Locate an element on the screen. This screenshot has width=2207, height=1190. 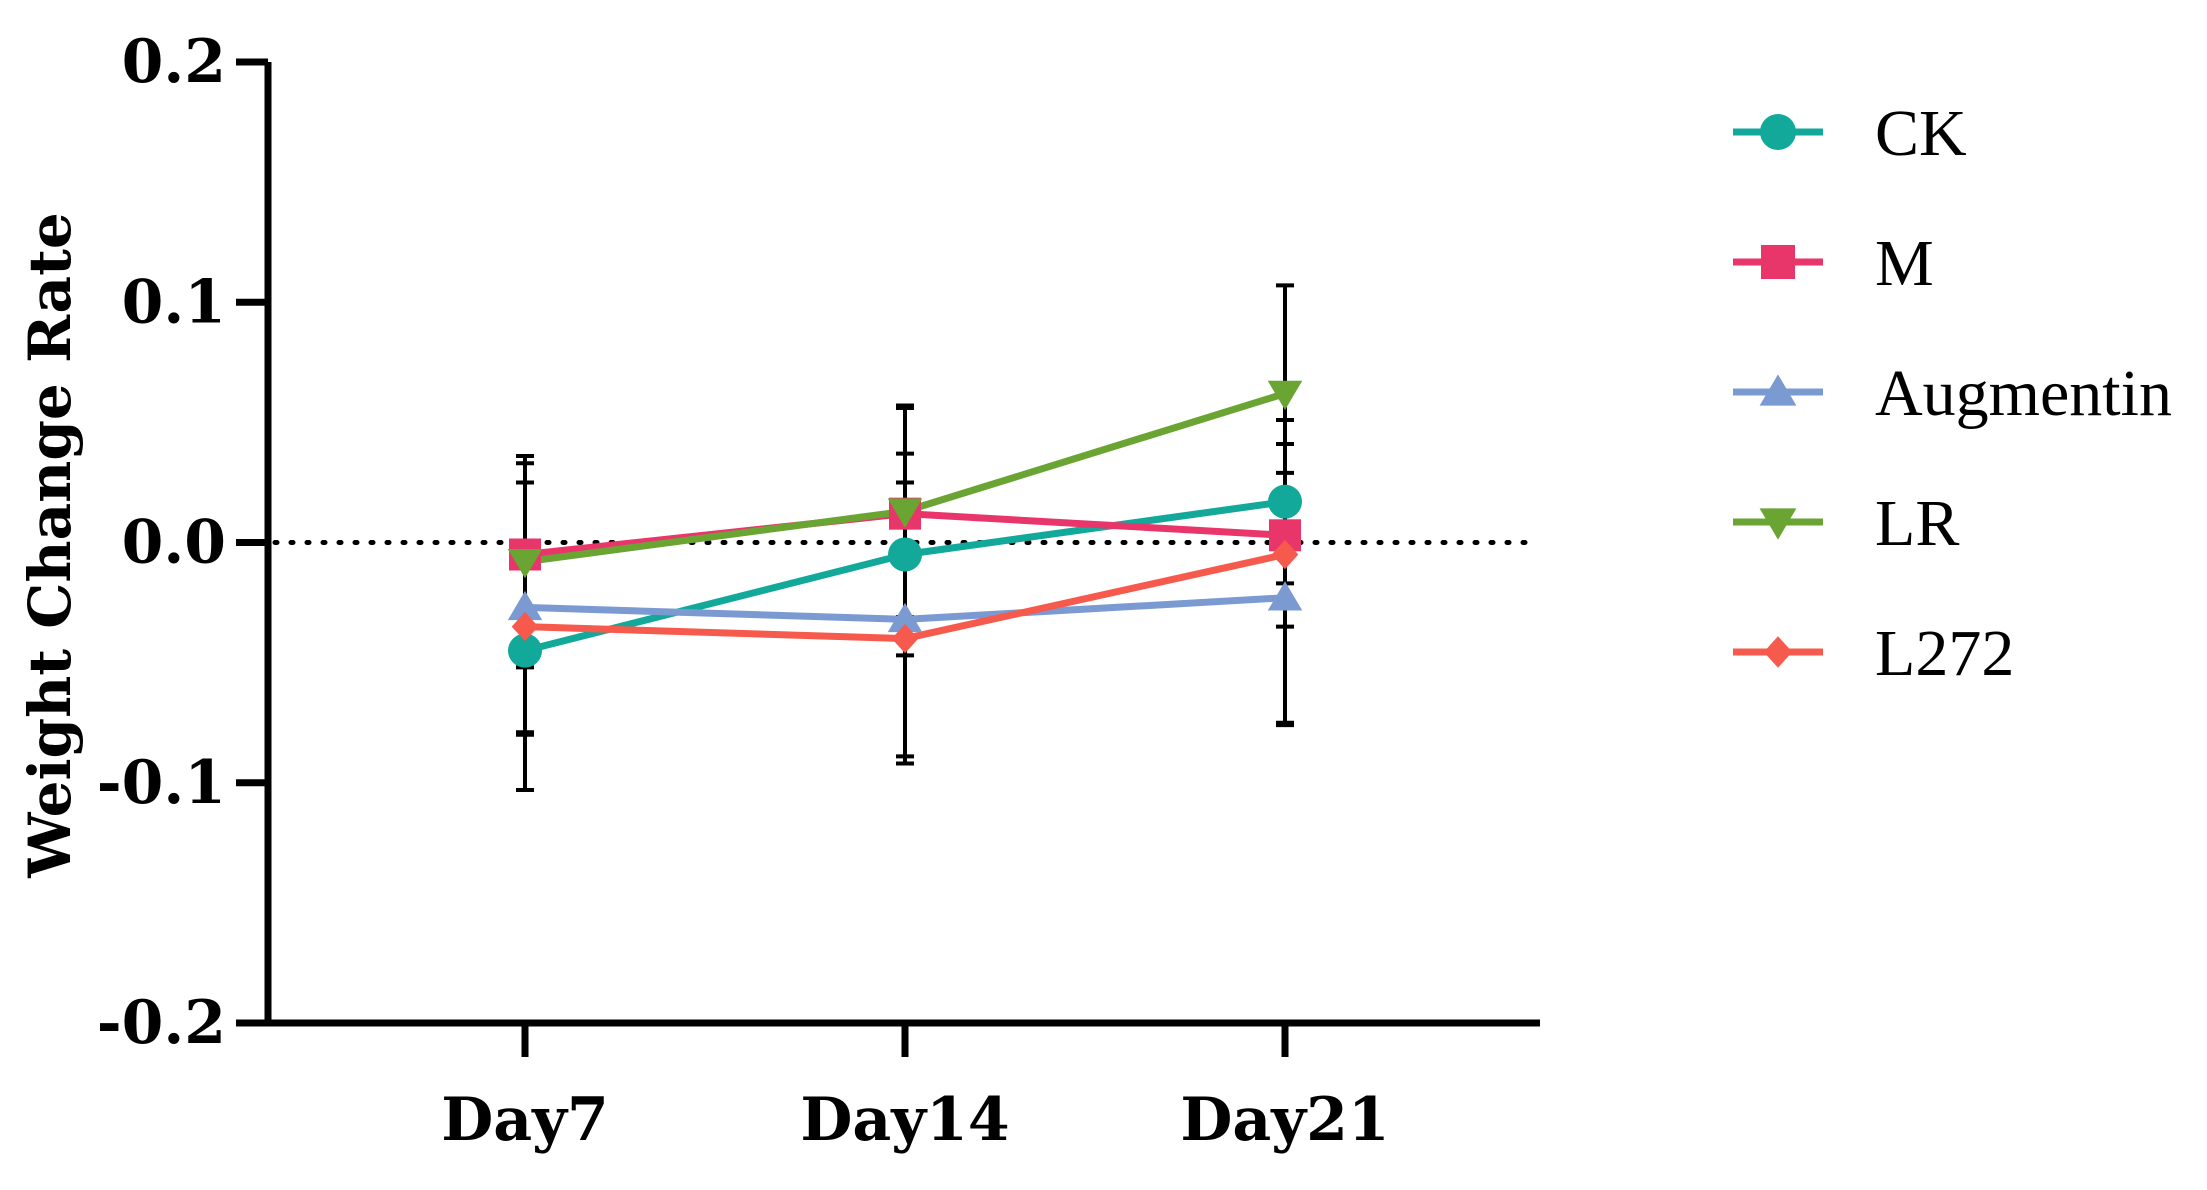
legend-item-m: M is located at coordinates (1833, 263).